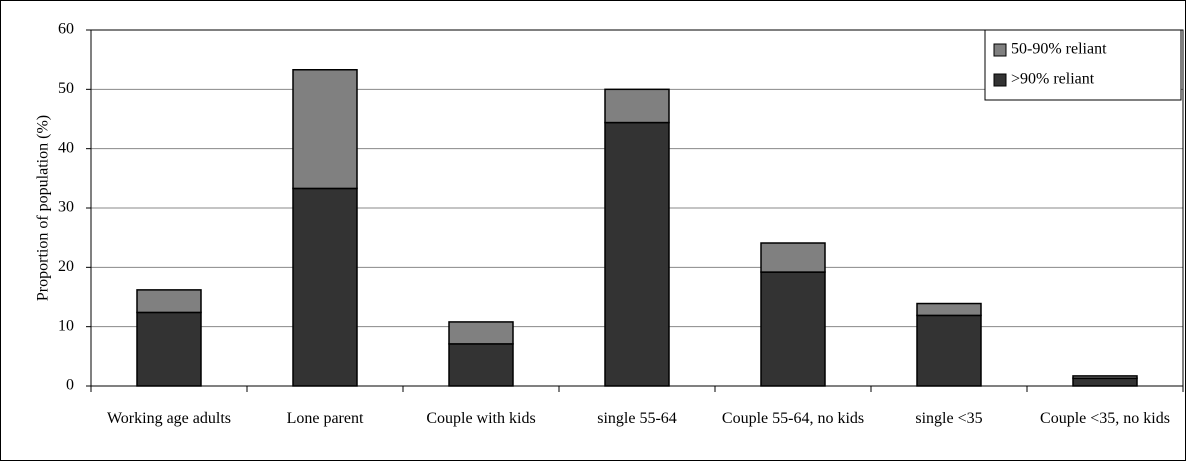 The image size is (1186, 461). What do you see at coordinates (1059, 49) in the screenshot?
I see `legend-label: 50-90% reliant` at bounding box center [1059, 49].